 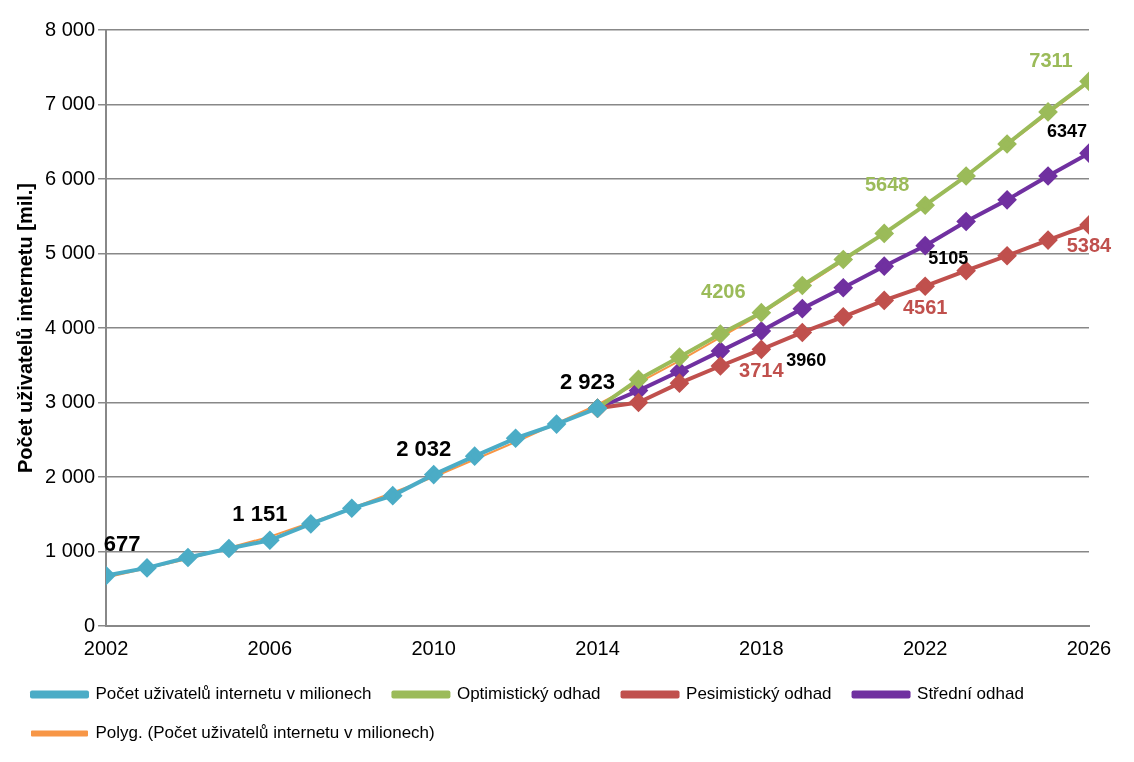 I want to click on data-label: 677, so click(x=122, y=543).